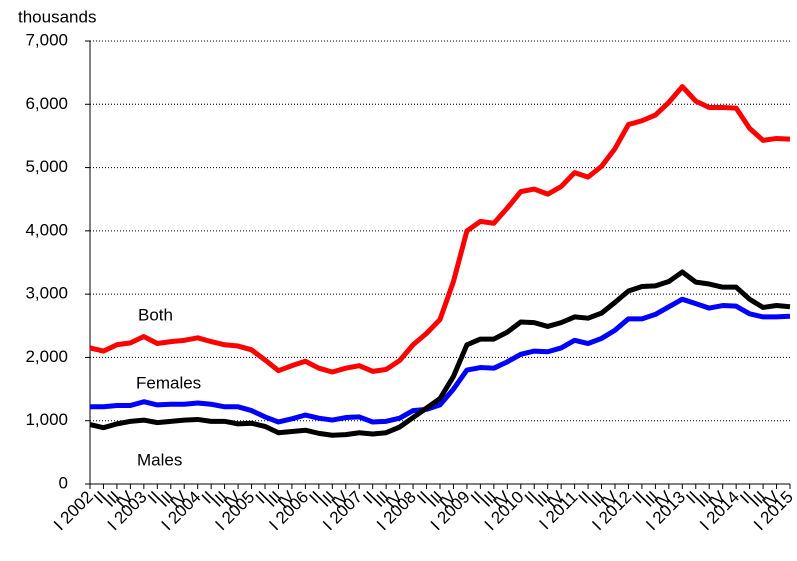 The height and width of the screenshot is (561, 797). Describe the element at coordinates (46, 293) in the screenshot. I see `y-tick-label: 3,000` at that location.